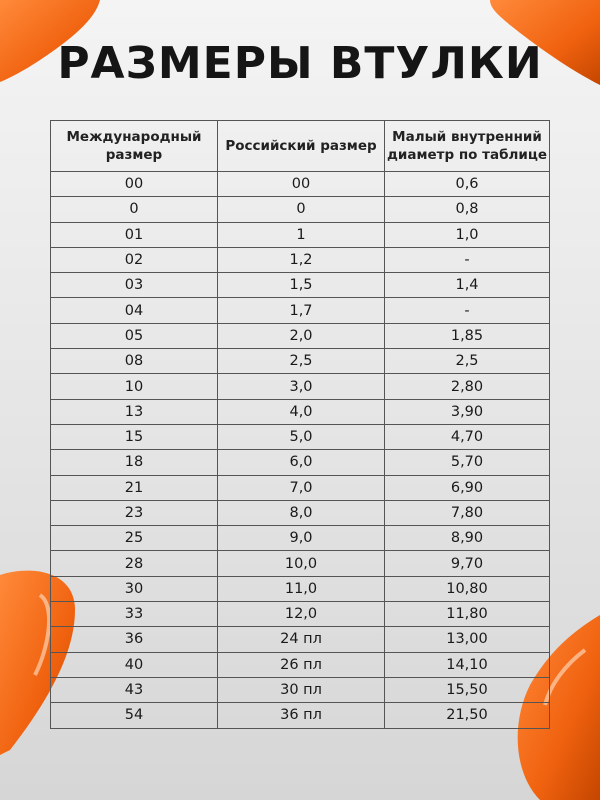 This screenshot has height=800, width=600. I want to click on cell-international-size: 08, so click(134, 361).